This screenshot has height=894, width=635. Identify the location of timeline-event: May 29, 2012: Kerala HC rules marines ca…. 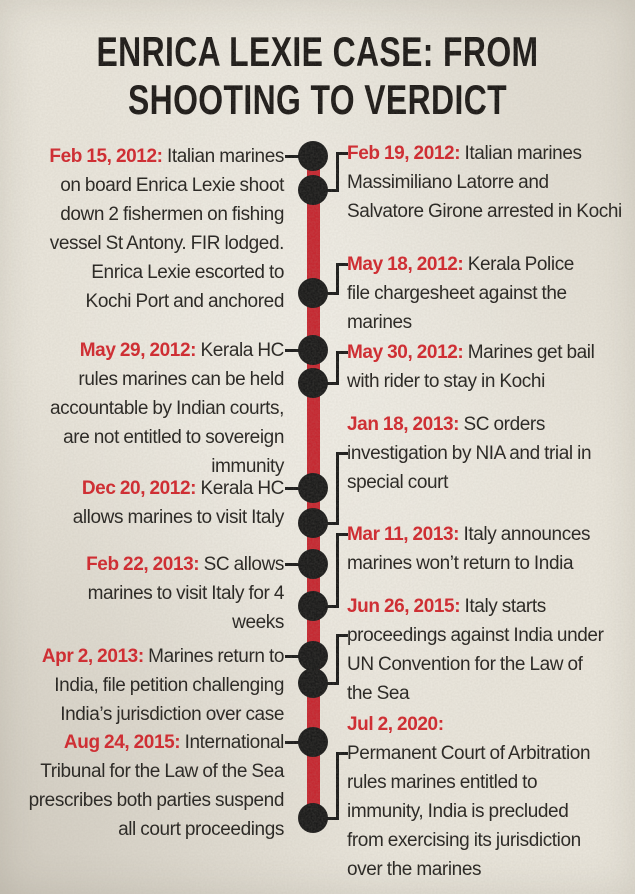
(166, 408).